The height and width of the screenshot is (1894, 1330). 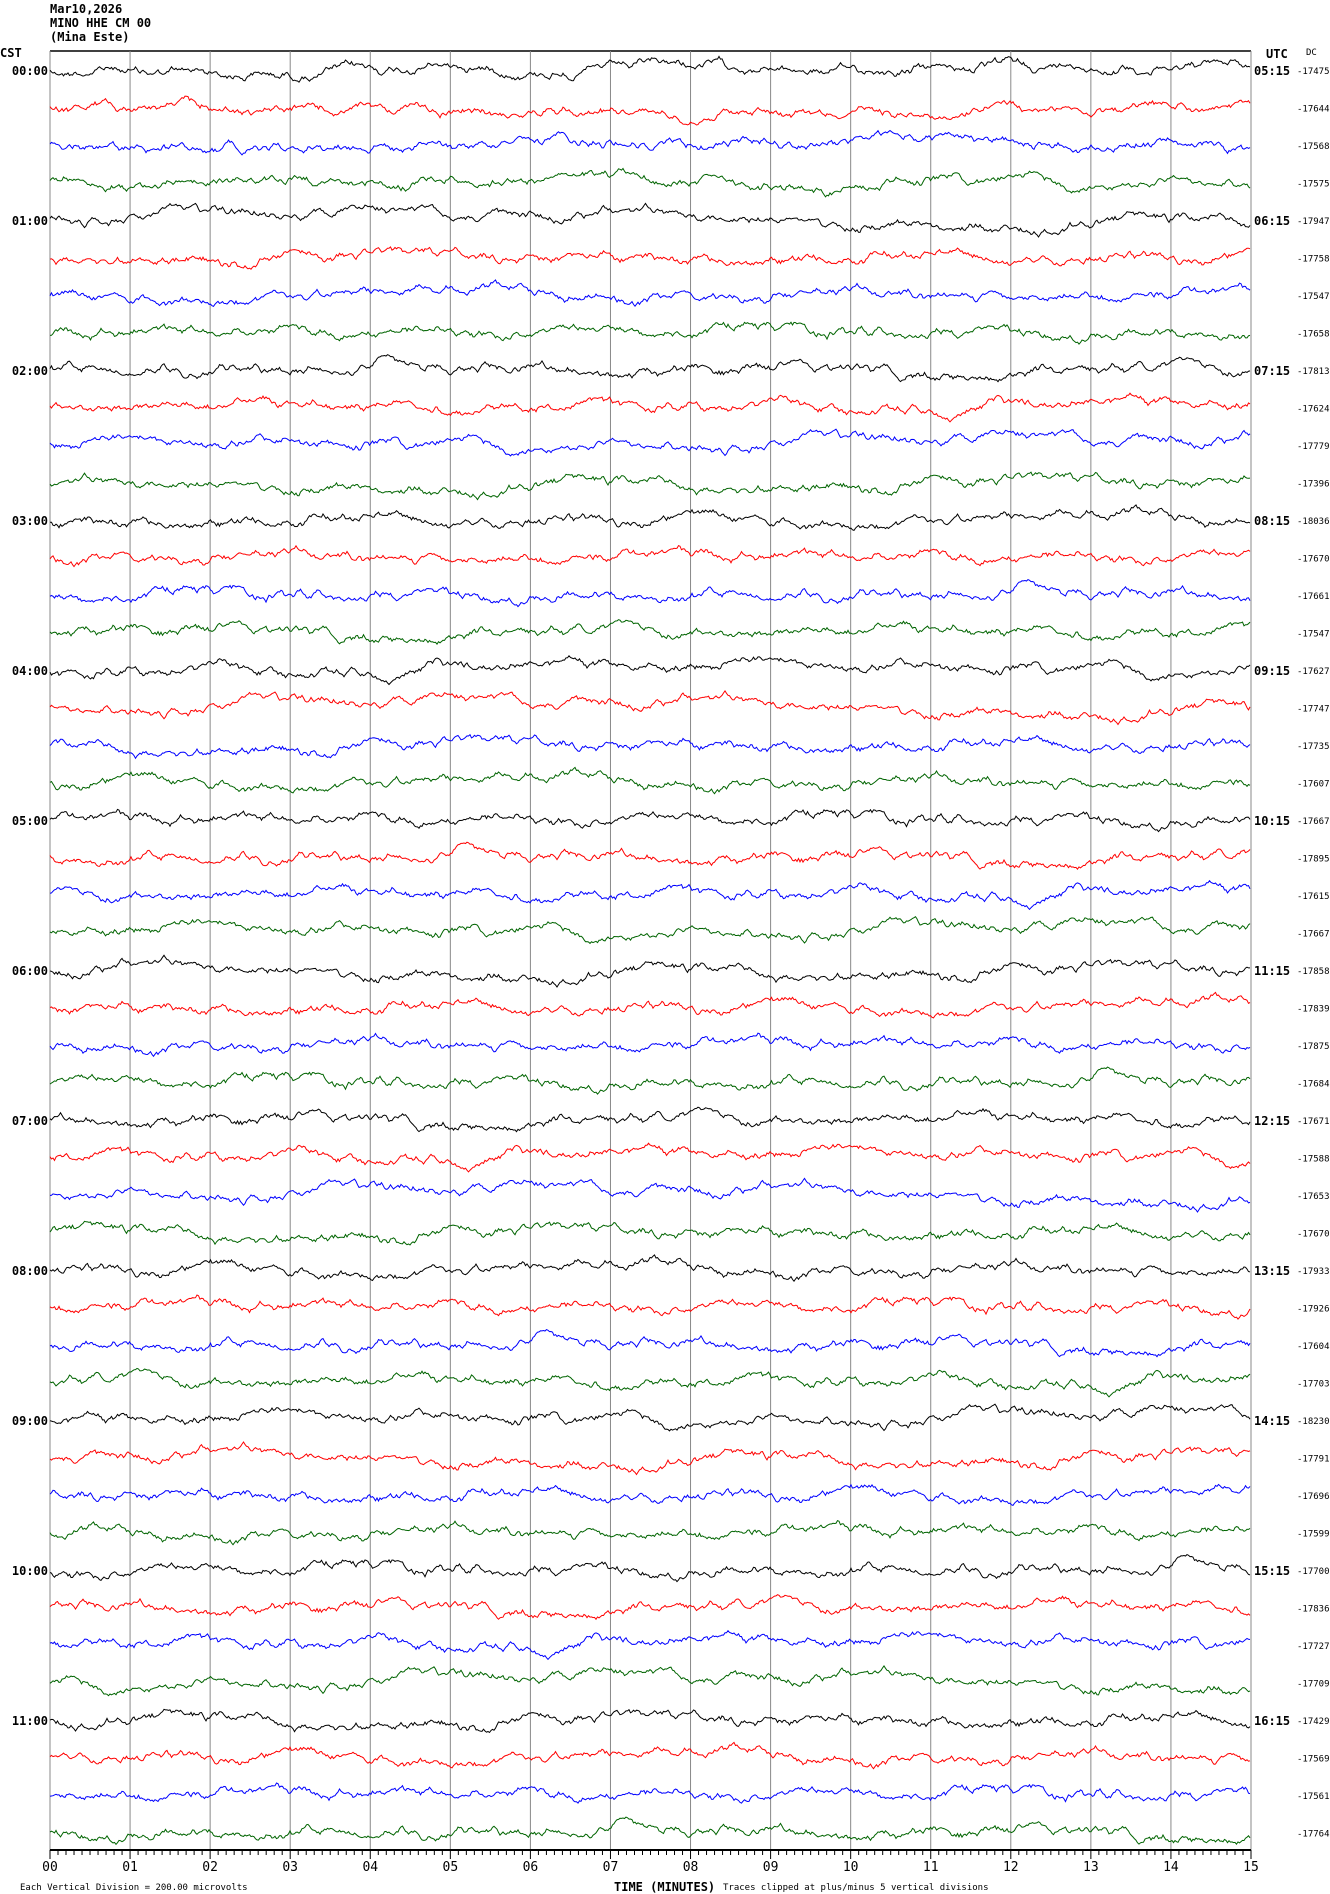 I want to click on utc-hour-label: 13:15, so click(x=1272, y=1271).